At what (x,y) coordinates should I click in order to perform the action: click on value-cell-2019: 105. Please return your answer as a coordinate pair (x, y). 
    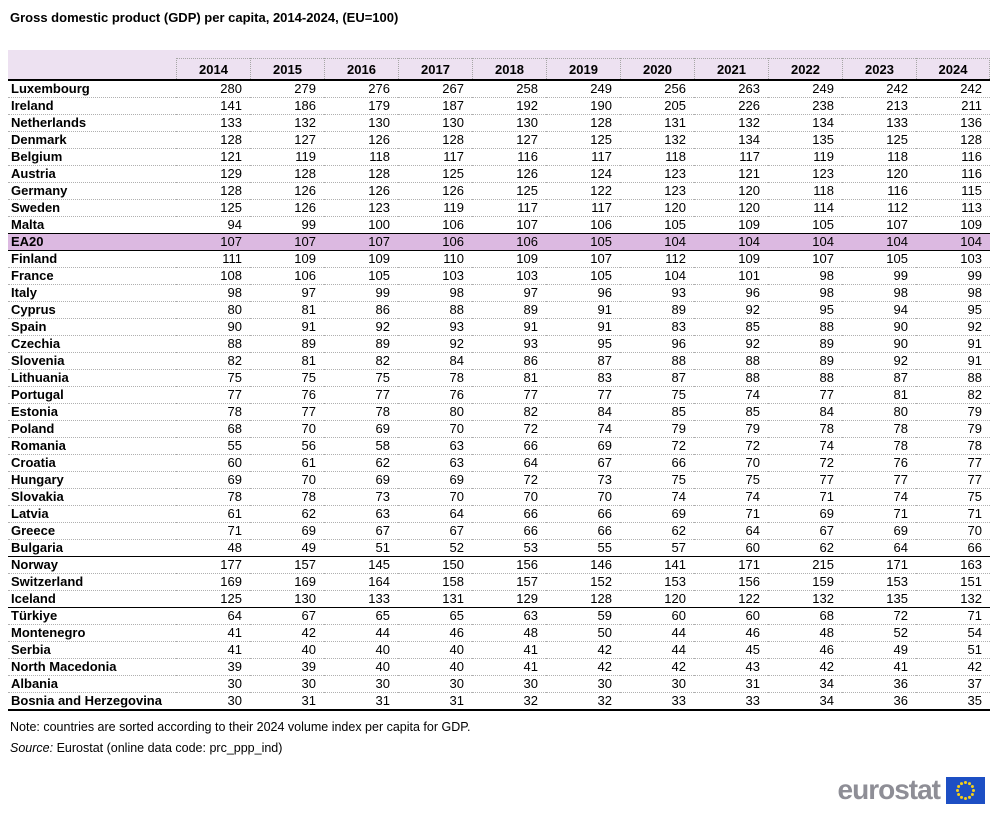
    Looking at the image, I should click on (601, 275).